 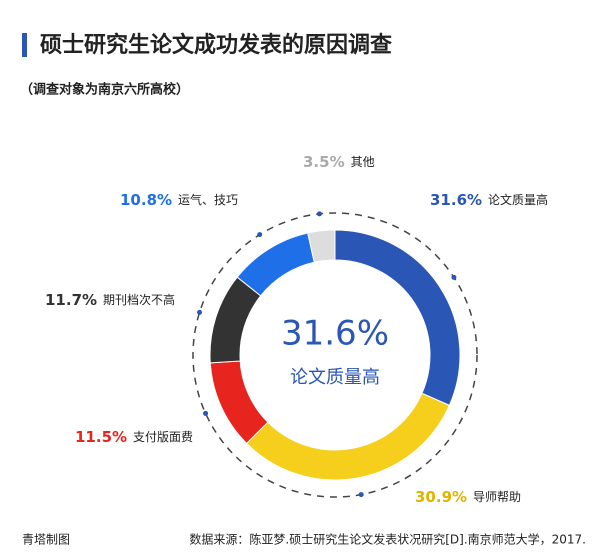 I want to click on value-label: 10.8%, so click(x=146, y=200).